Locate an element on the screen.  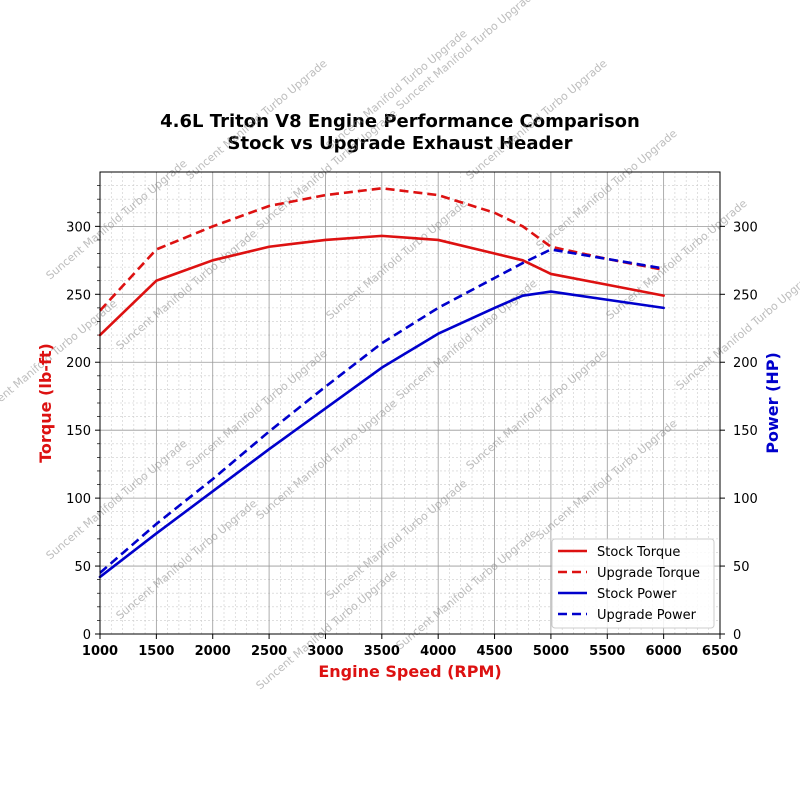
x-axis-label: Engine Speed (RPM) is located at coordinates (409, 671).